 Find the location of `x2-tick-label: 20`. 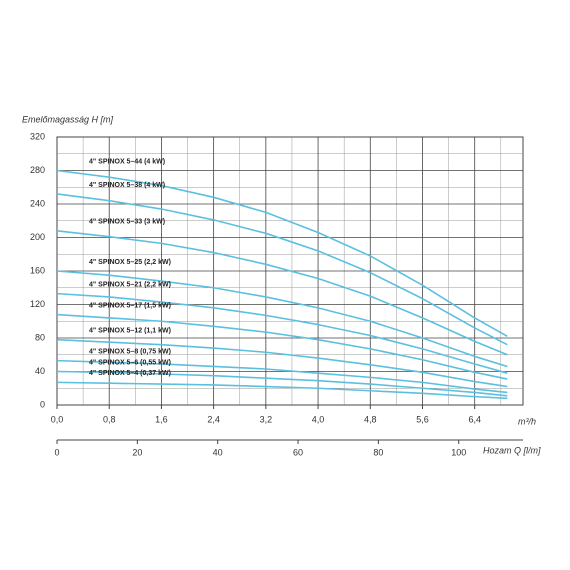

x2-tick-label: 20 is located at coordinates (137, 452).